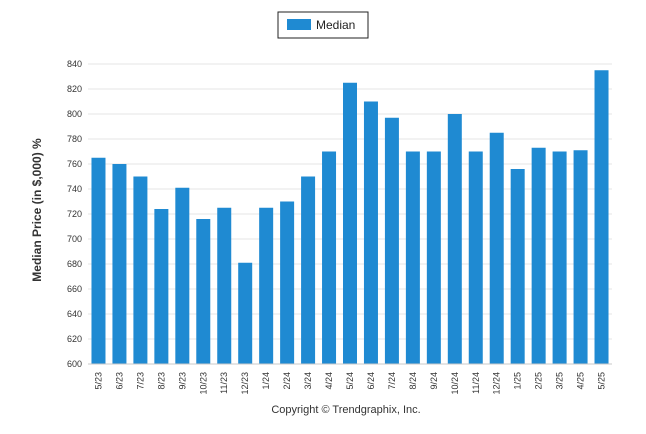 Image resolution: width=646 pixels, height=434 pixels. I want to click on x-tick-label: 10/23, so click(203, 383).